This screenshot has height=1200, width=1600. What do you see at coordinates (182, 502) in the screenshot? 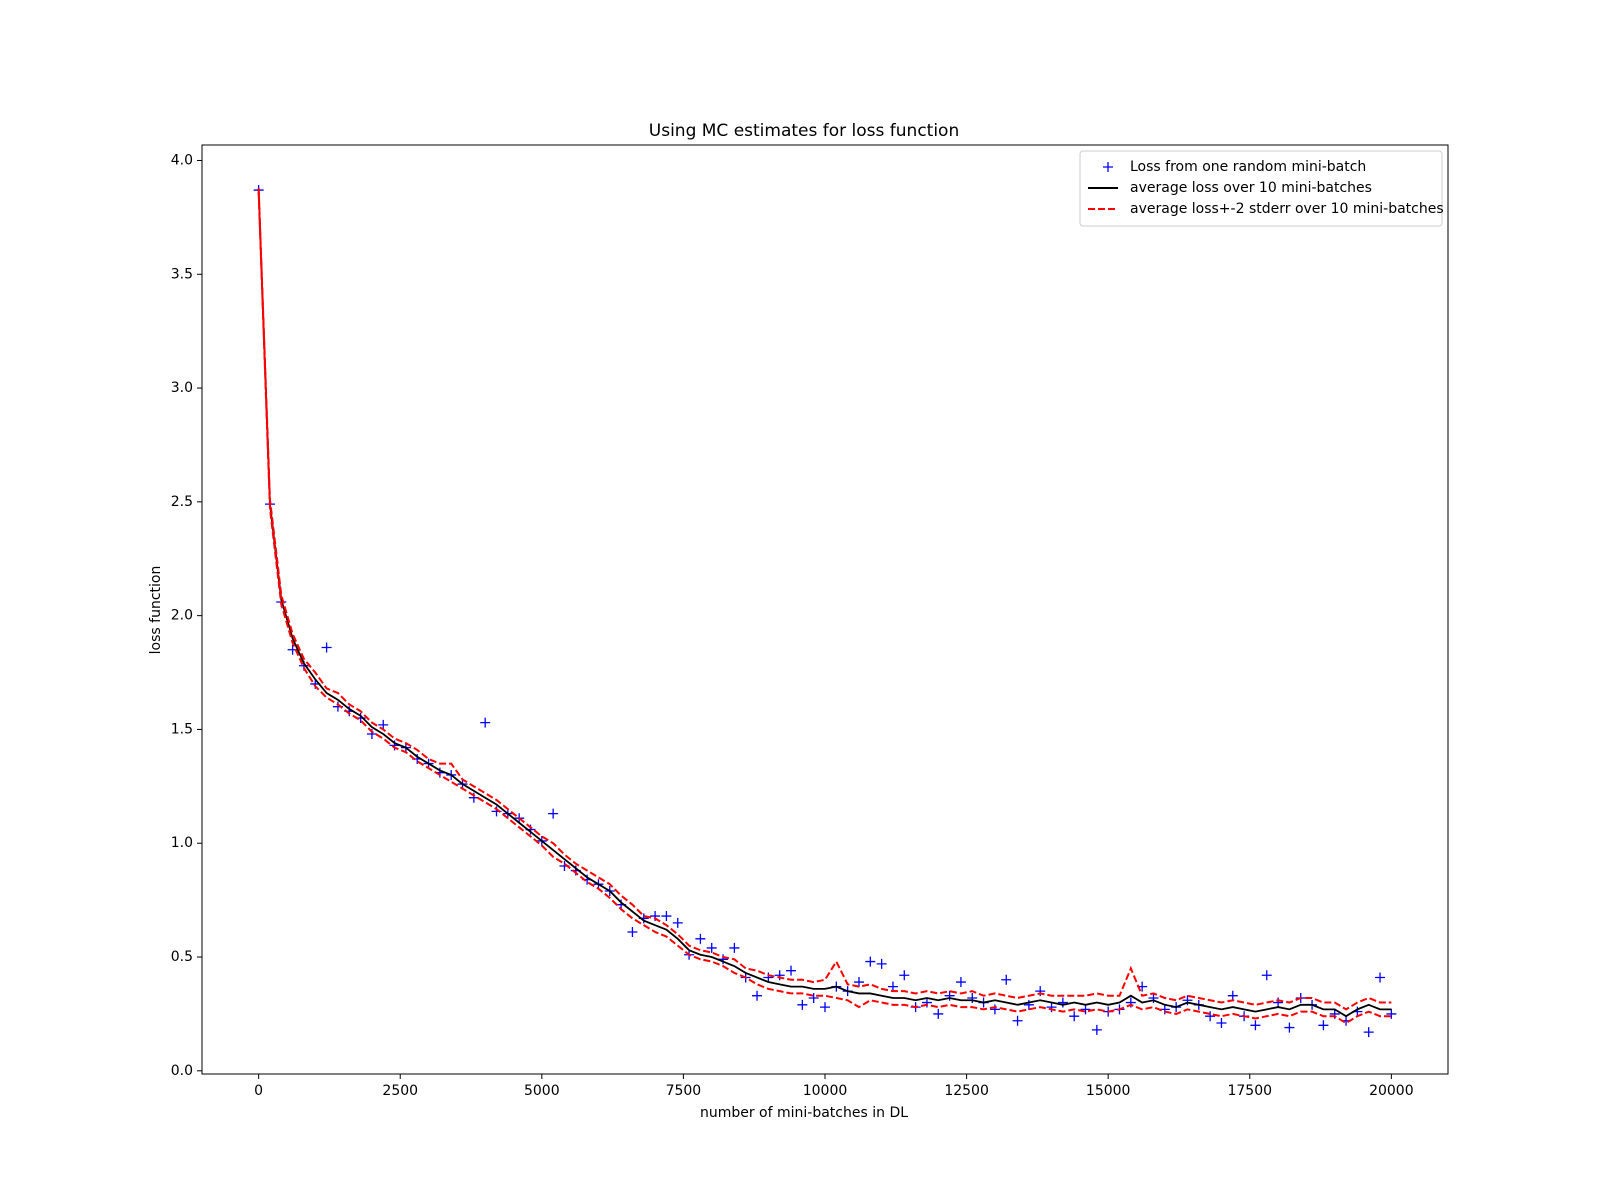
I see `y-tick-label: 2.5` at bounding box center [182, 502].